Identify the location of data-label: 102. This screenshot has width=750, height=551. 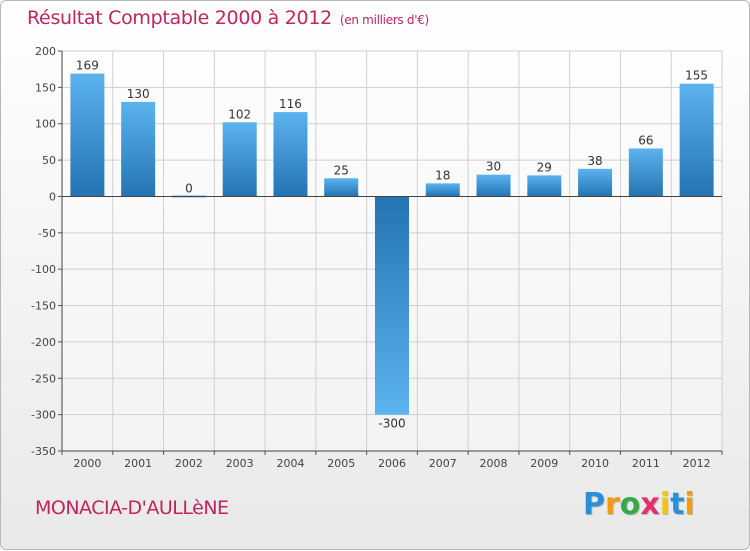
(239, 114).